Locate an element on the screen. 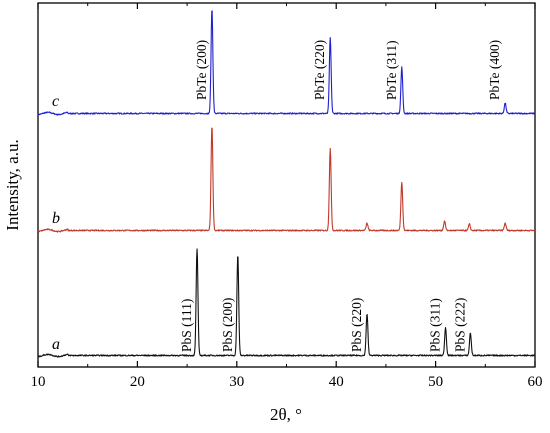 The height and width of the screenshot is (433, 550). series-label-c: c is located at coordinates (55, 101).